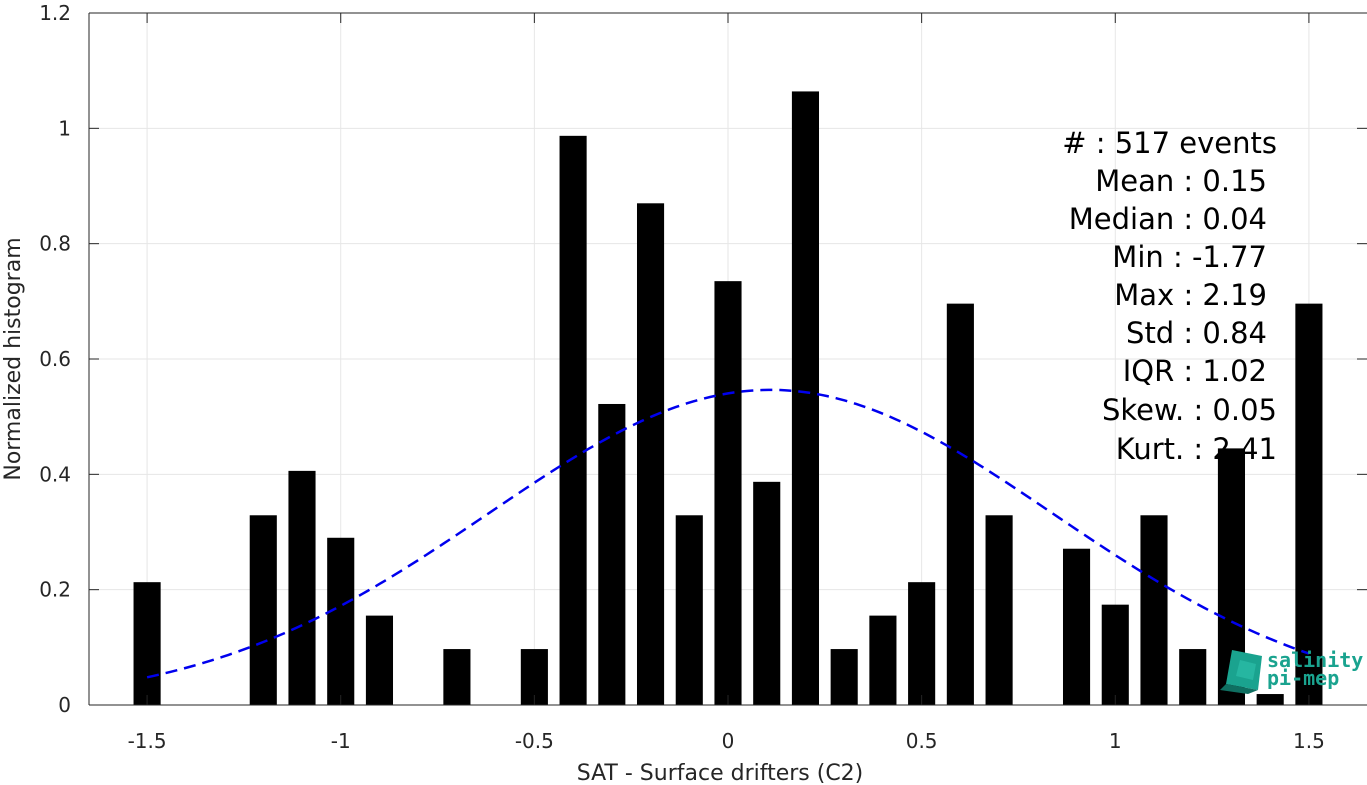  What do you see at coordinates (55, 13) in the screenshot?
I see `y-tick-label: 1.2` at bounding box center [55, 13].